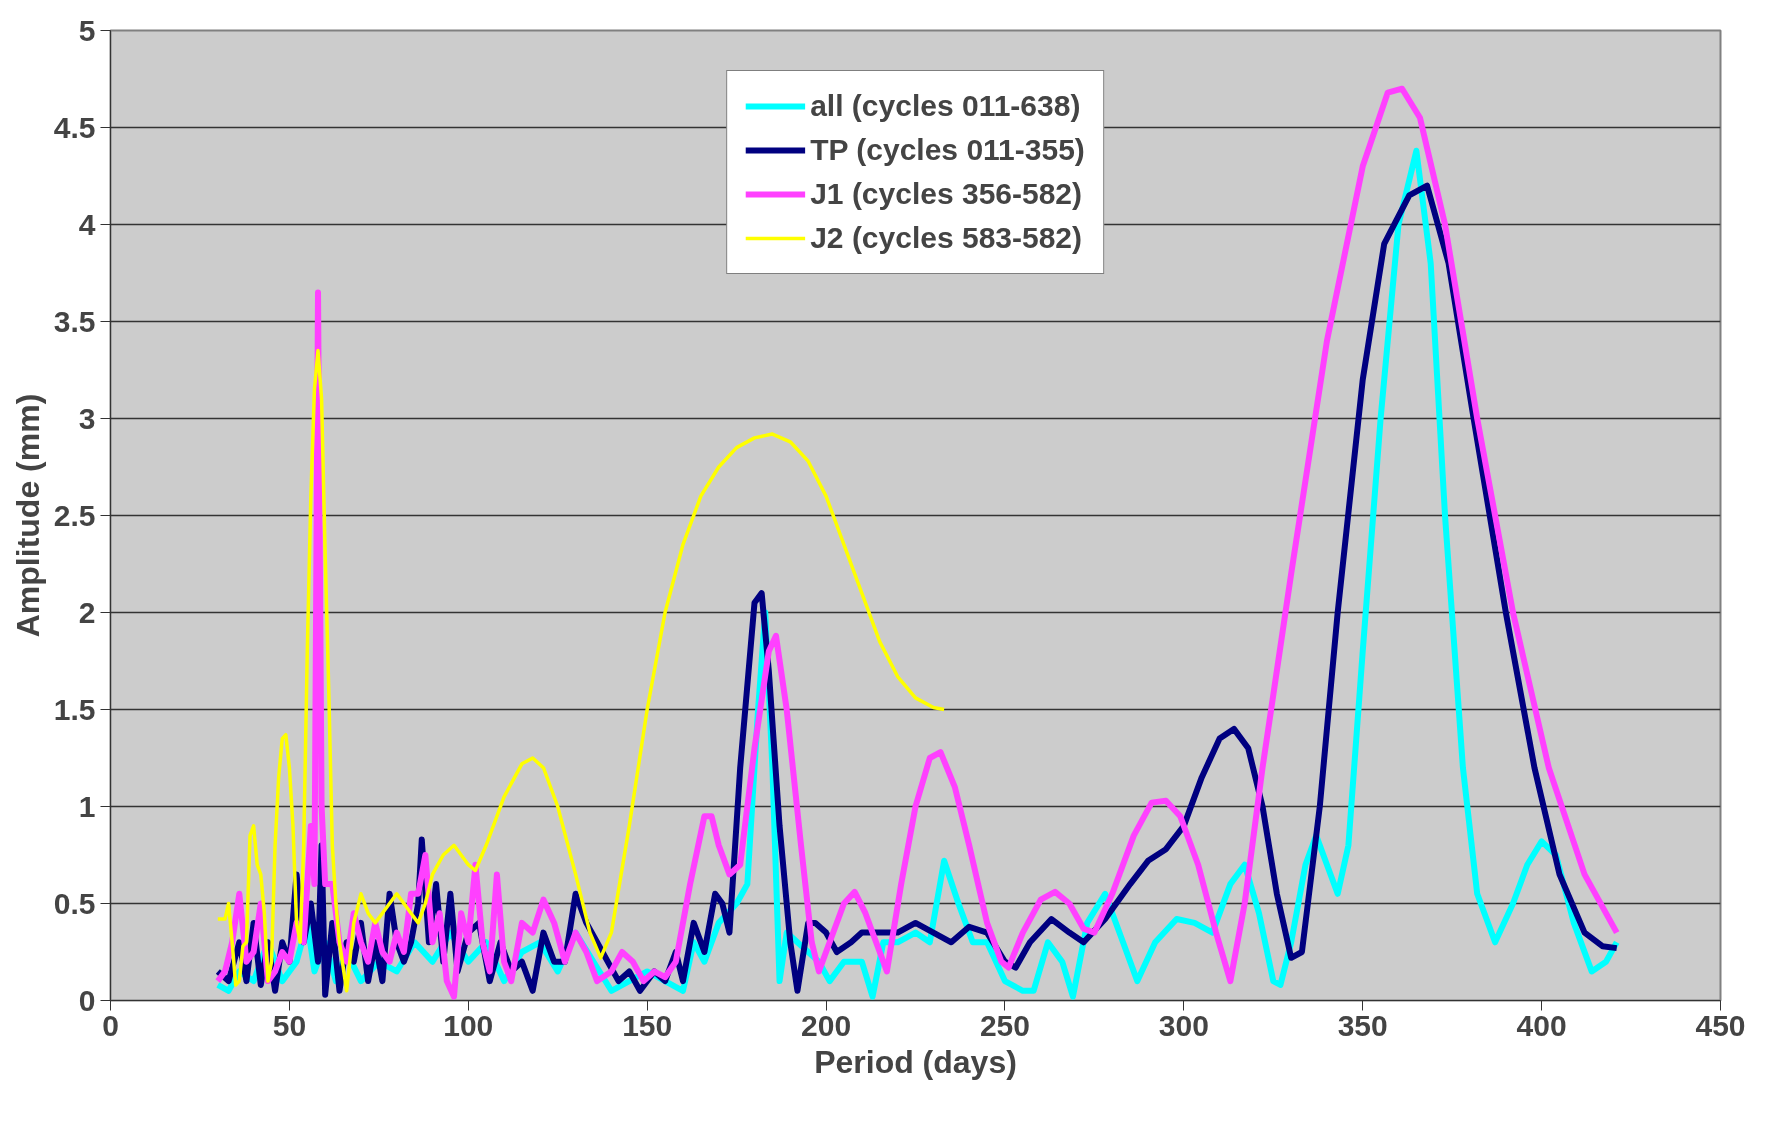  What do you see at coordinates (110, 1025) in the screenshot?
I see `x-tick-label: 0` at bounding box center [110, 1025].